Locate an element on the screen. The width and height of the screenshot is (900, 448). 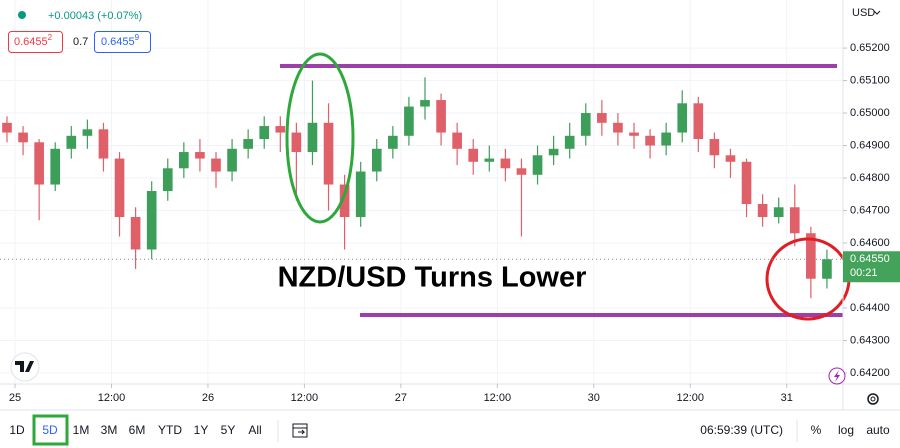
sell-button is located at coordinates (35, 42).